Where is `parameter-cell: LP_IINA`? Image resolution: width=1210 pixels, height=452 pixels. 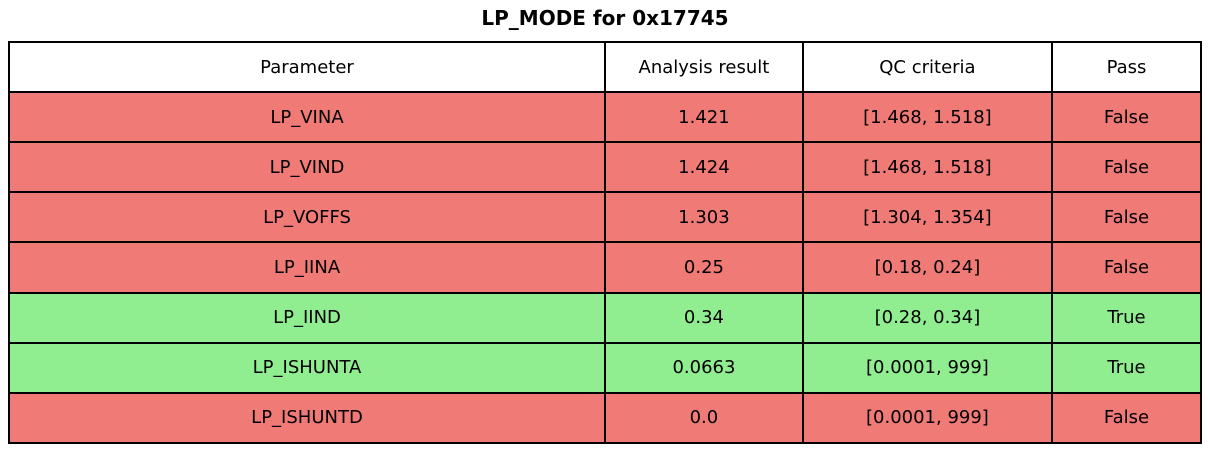 parameter-cell: LP_IINA is located at coordinates (307, 267).